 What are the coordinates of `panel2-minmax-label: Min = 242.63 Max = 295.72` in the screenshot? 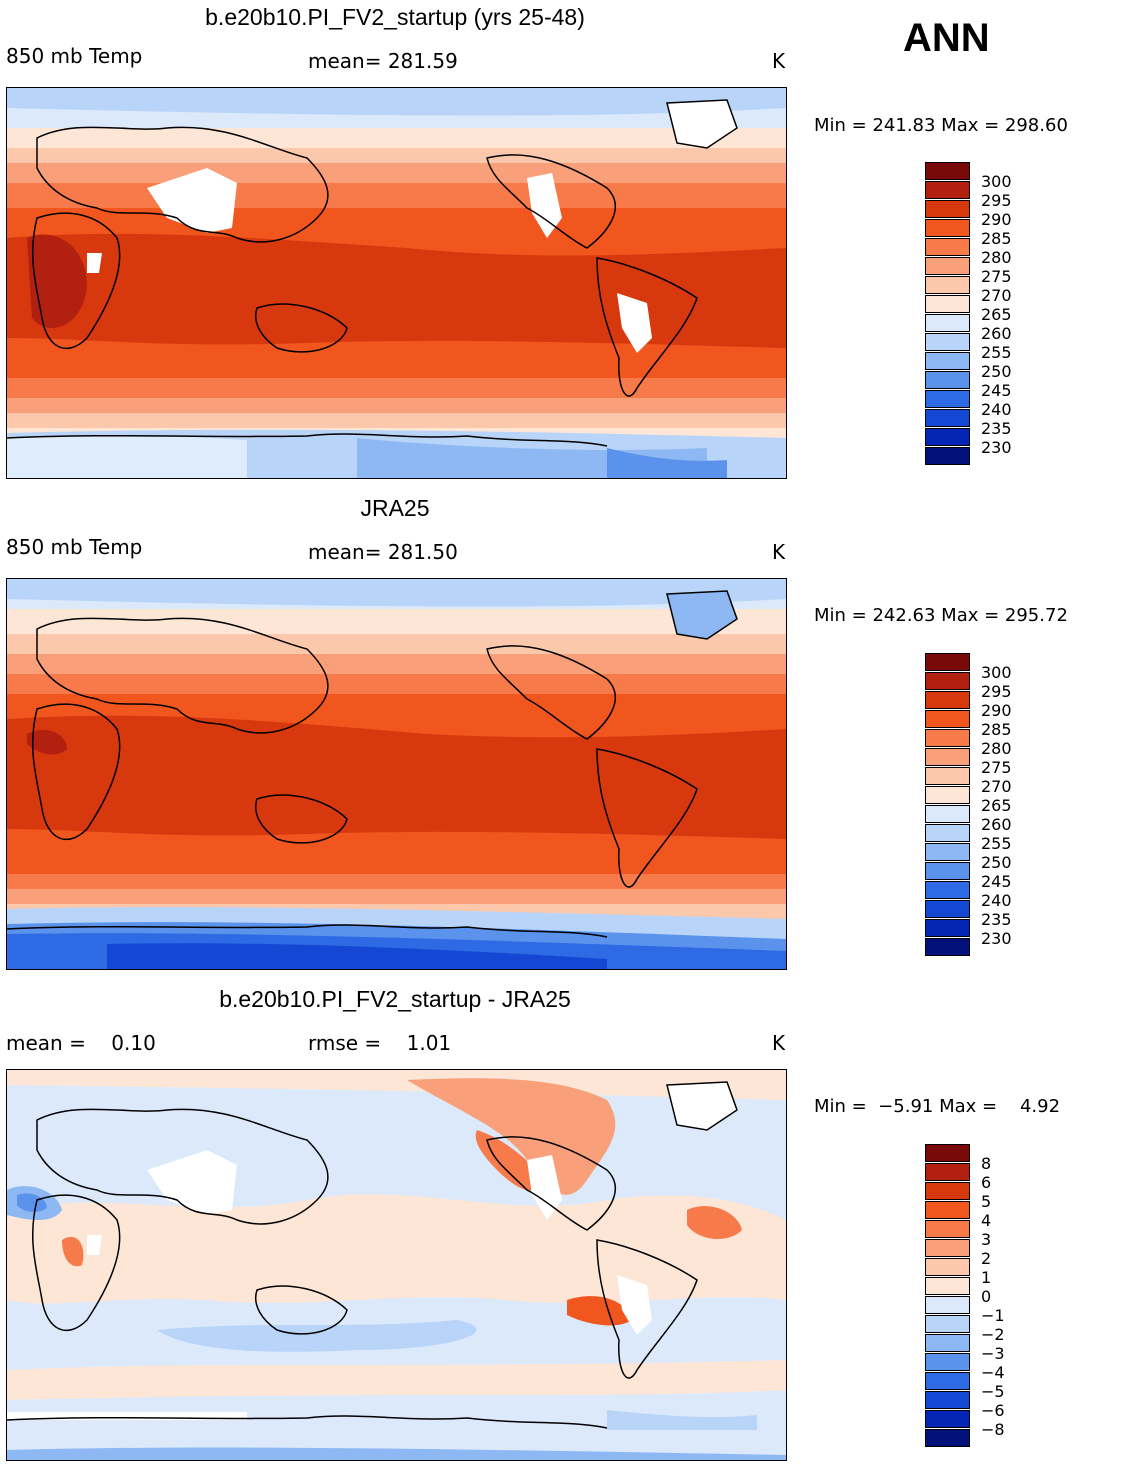 It's located at (941, 615).